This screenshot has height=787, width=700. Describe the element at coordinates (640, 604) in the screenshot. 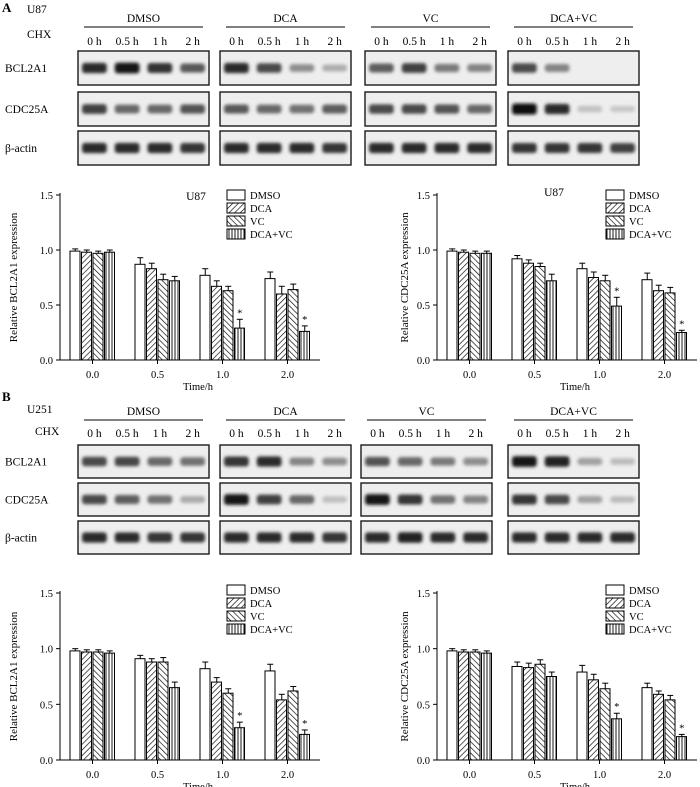

I see `legend-label: DCA` at that location.